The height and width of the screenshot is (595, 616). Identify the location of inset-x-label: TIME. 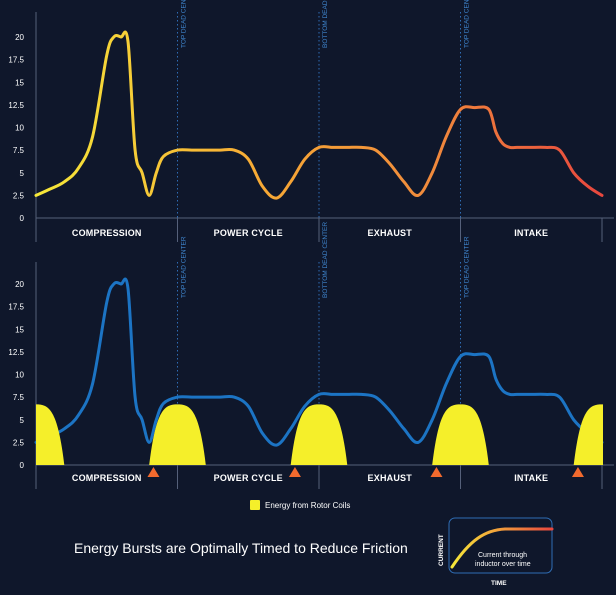
(499, 583).